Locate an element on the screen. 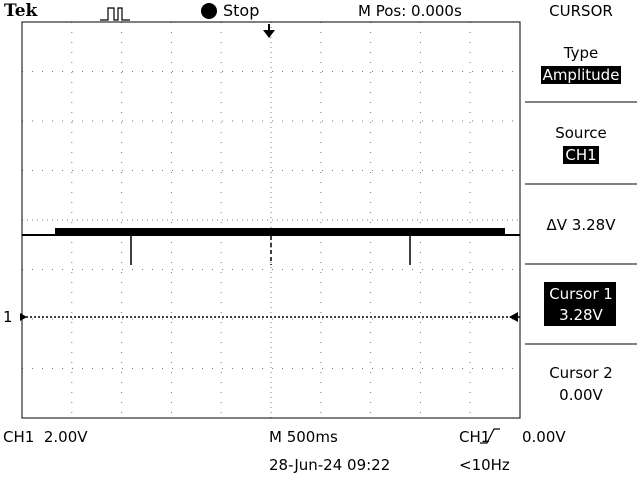  level-marker is located at coordinates (513, 317).